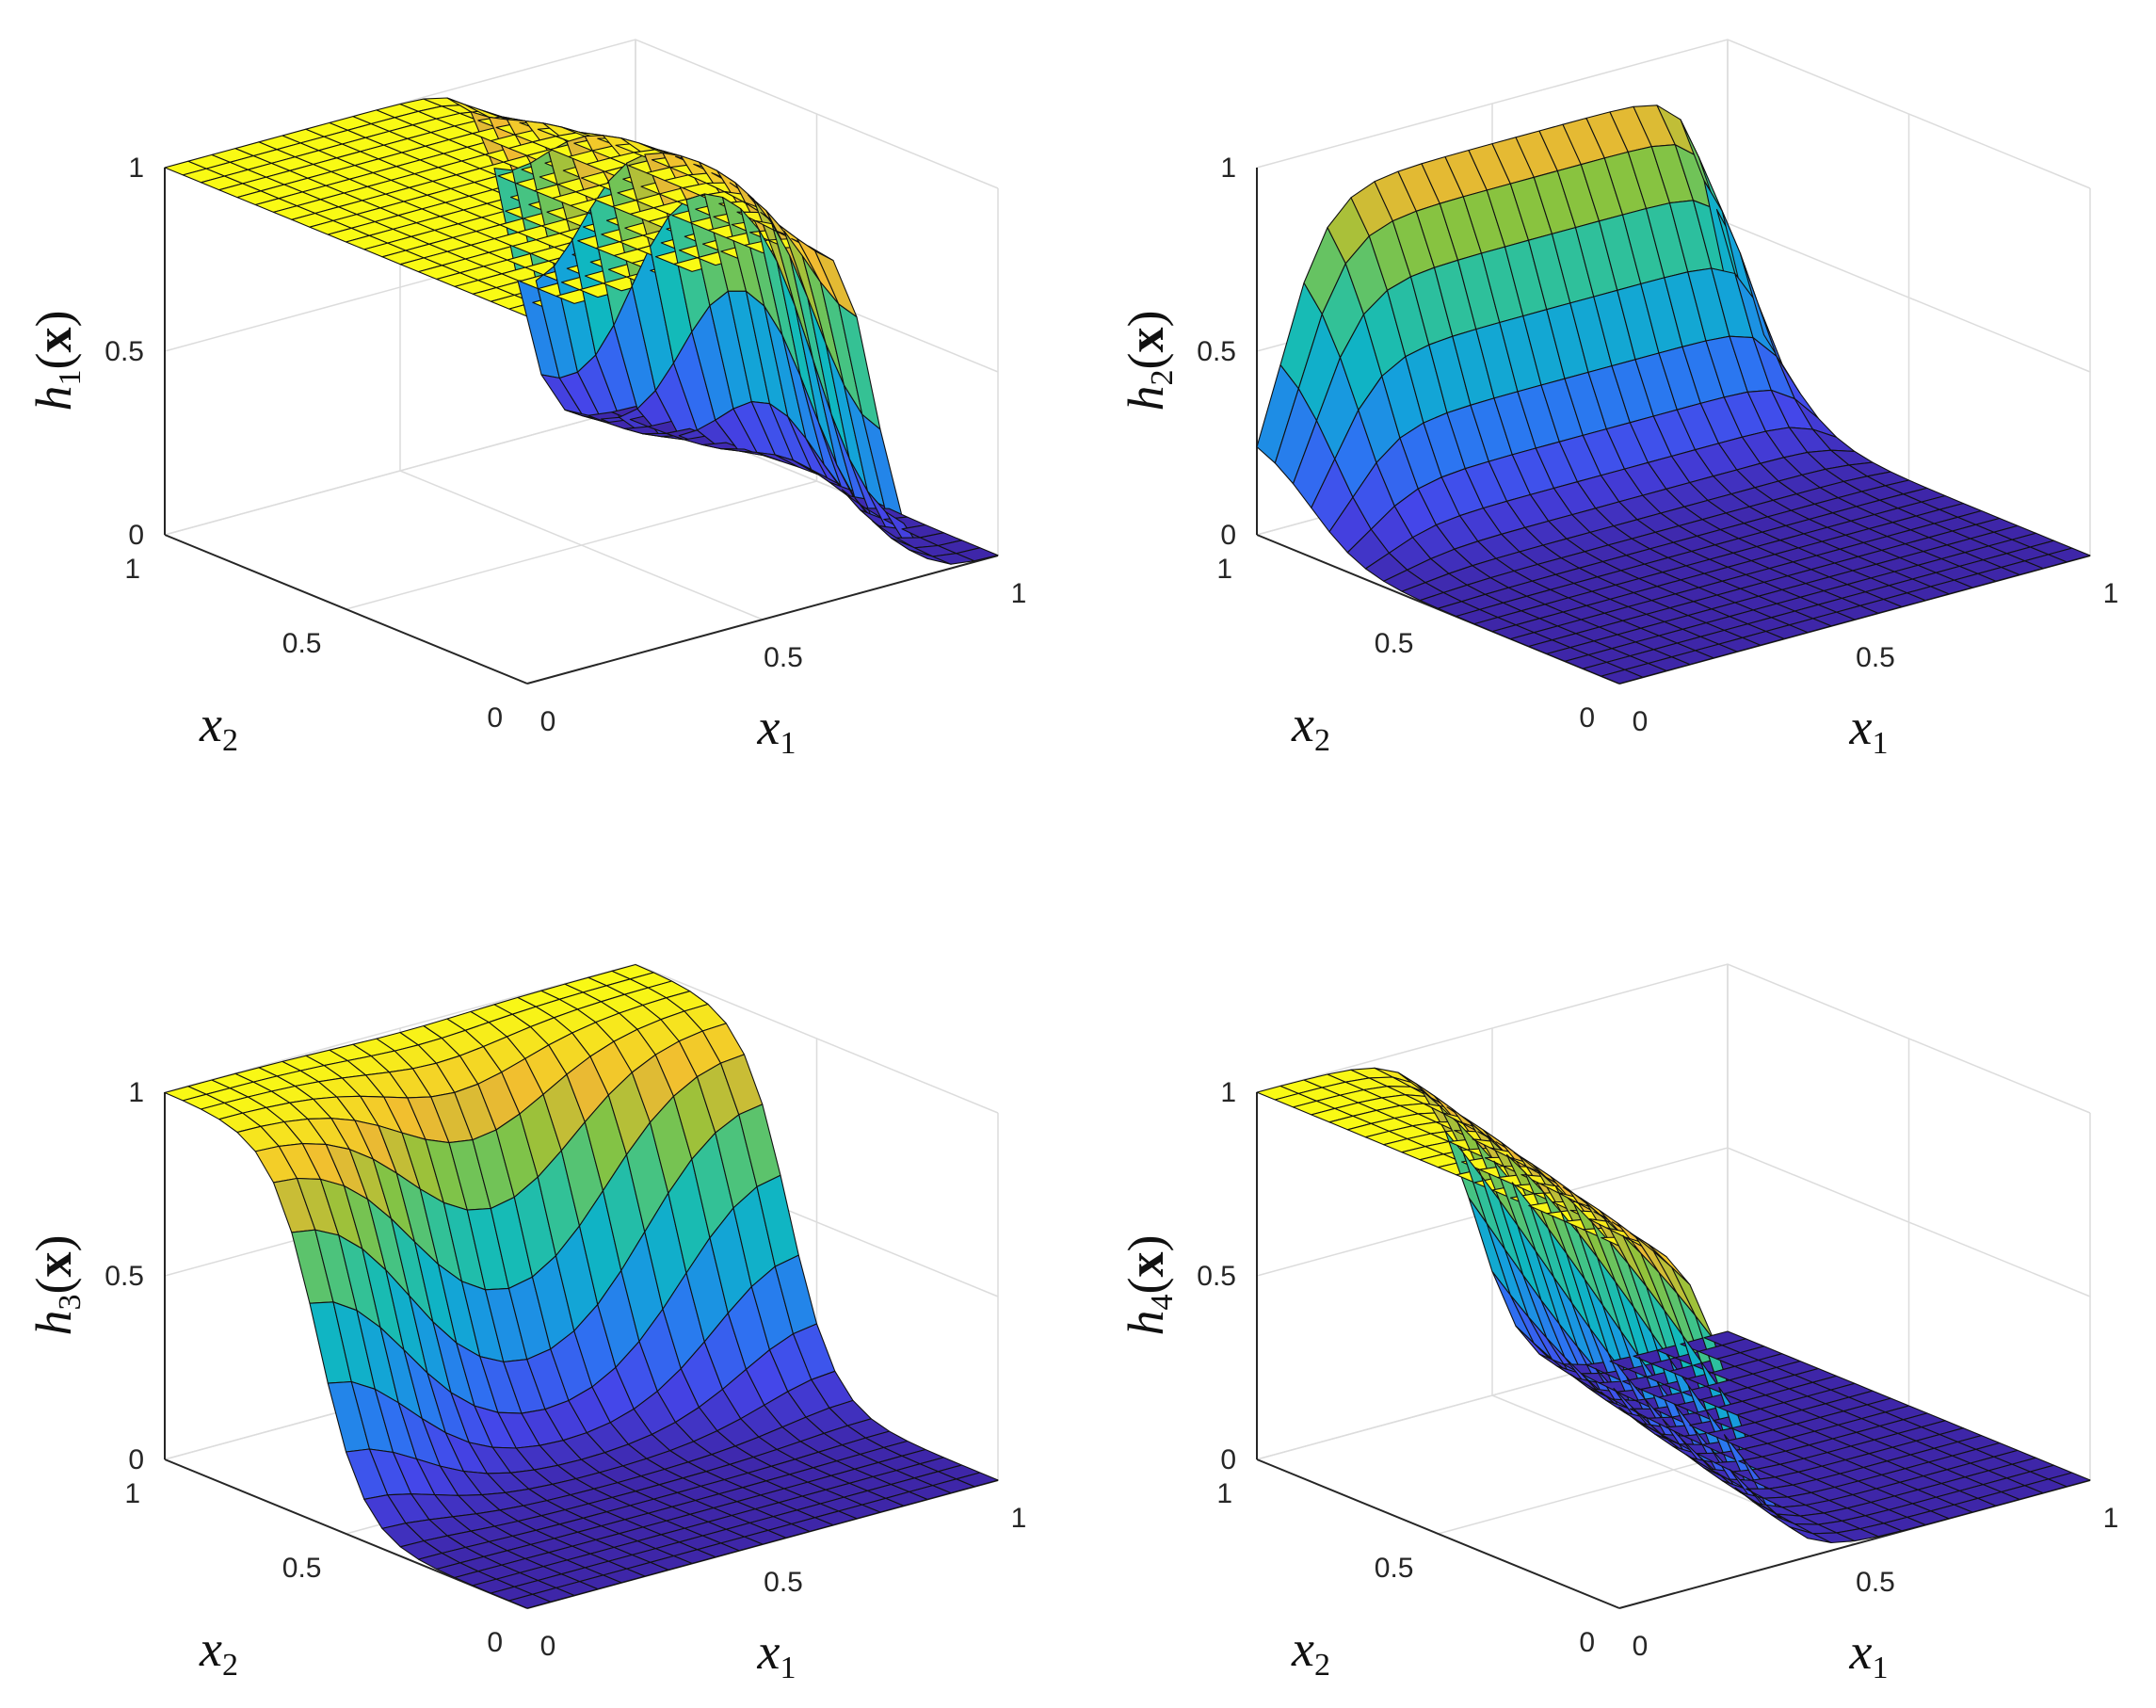  I want to click on z-axis-label: h4(x), so click(1149, 1285).